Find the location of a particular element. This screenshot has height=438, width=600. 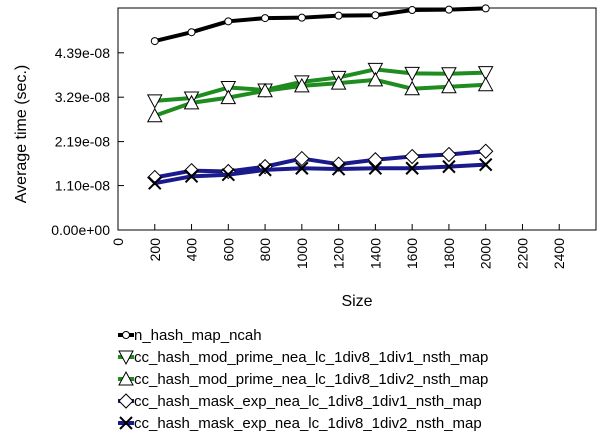

y-tick-label: 2.19e-08 is located at coordinates (82, 142).